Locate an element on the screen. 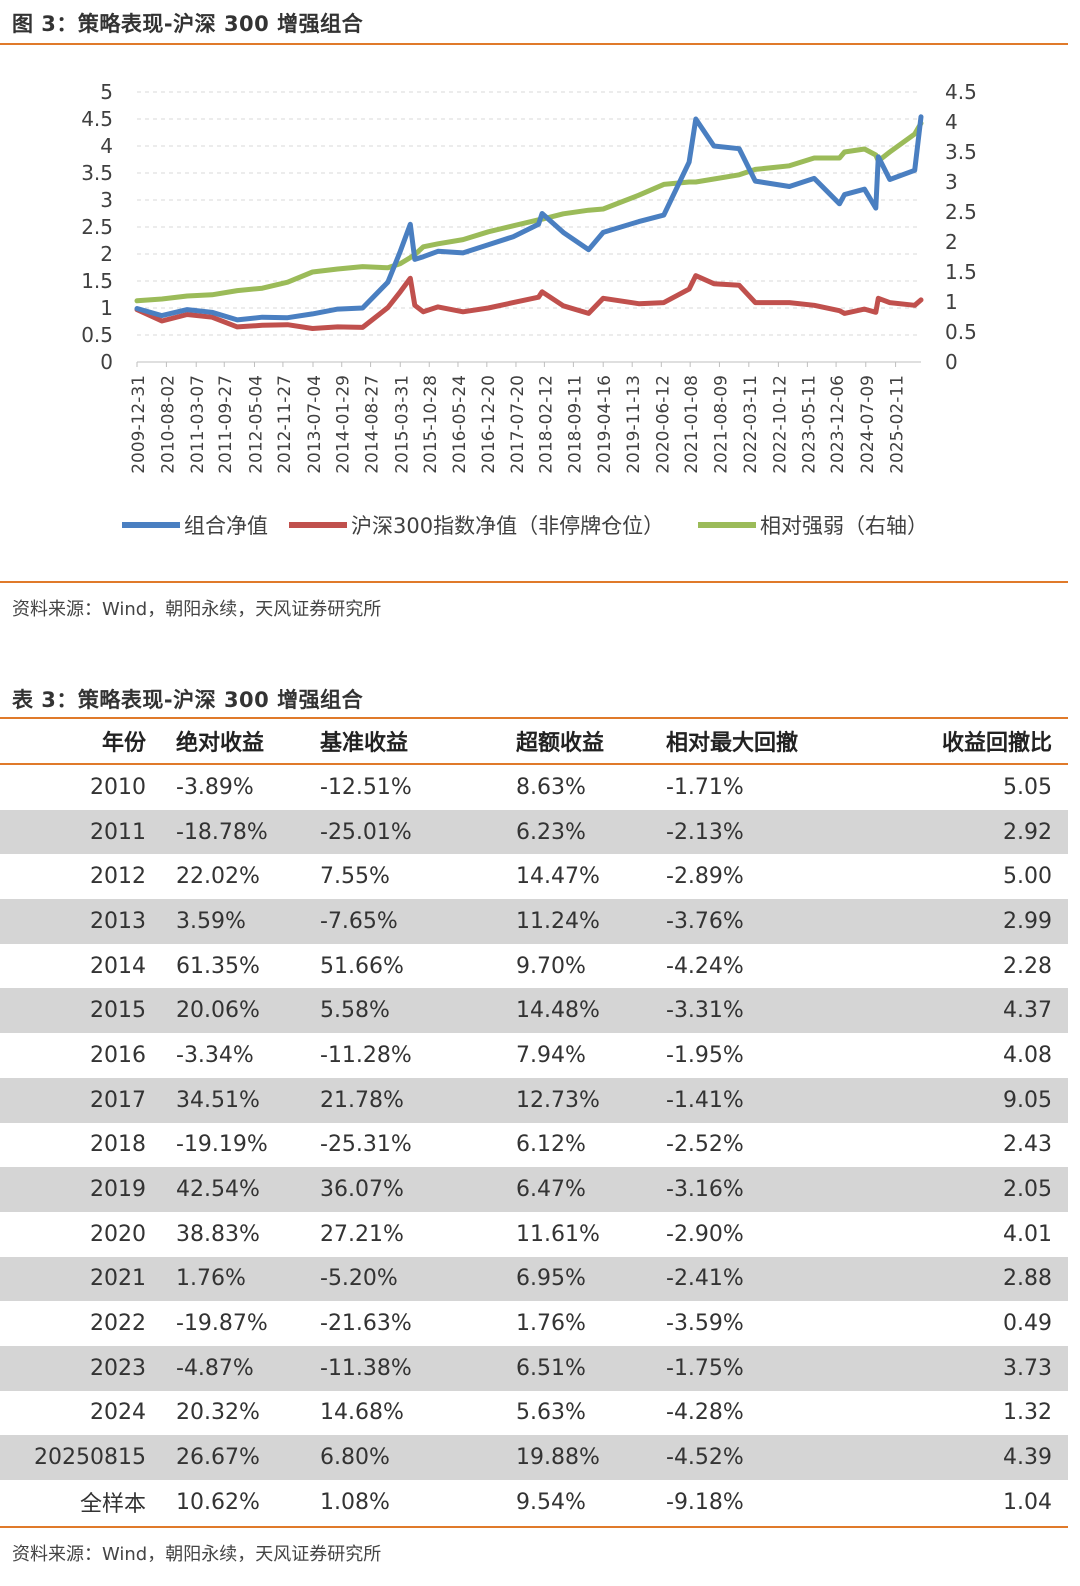 This screenshot has height=1586, width=1080. cell-year: 2023 is located at coordinates (88, 1368).